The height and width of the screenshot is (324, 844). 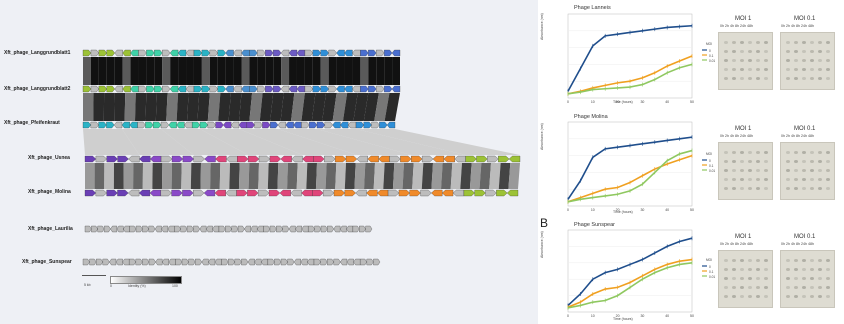 What do you see at coordinates (542, 136) in the screenshot?
I see `ylabel-2: Absorbance (nm)` at bounding box center [542, 136].